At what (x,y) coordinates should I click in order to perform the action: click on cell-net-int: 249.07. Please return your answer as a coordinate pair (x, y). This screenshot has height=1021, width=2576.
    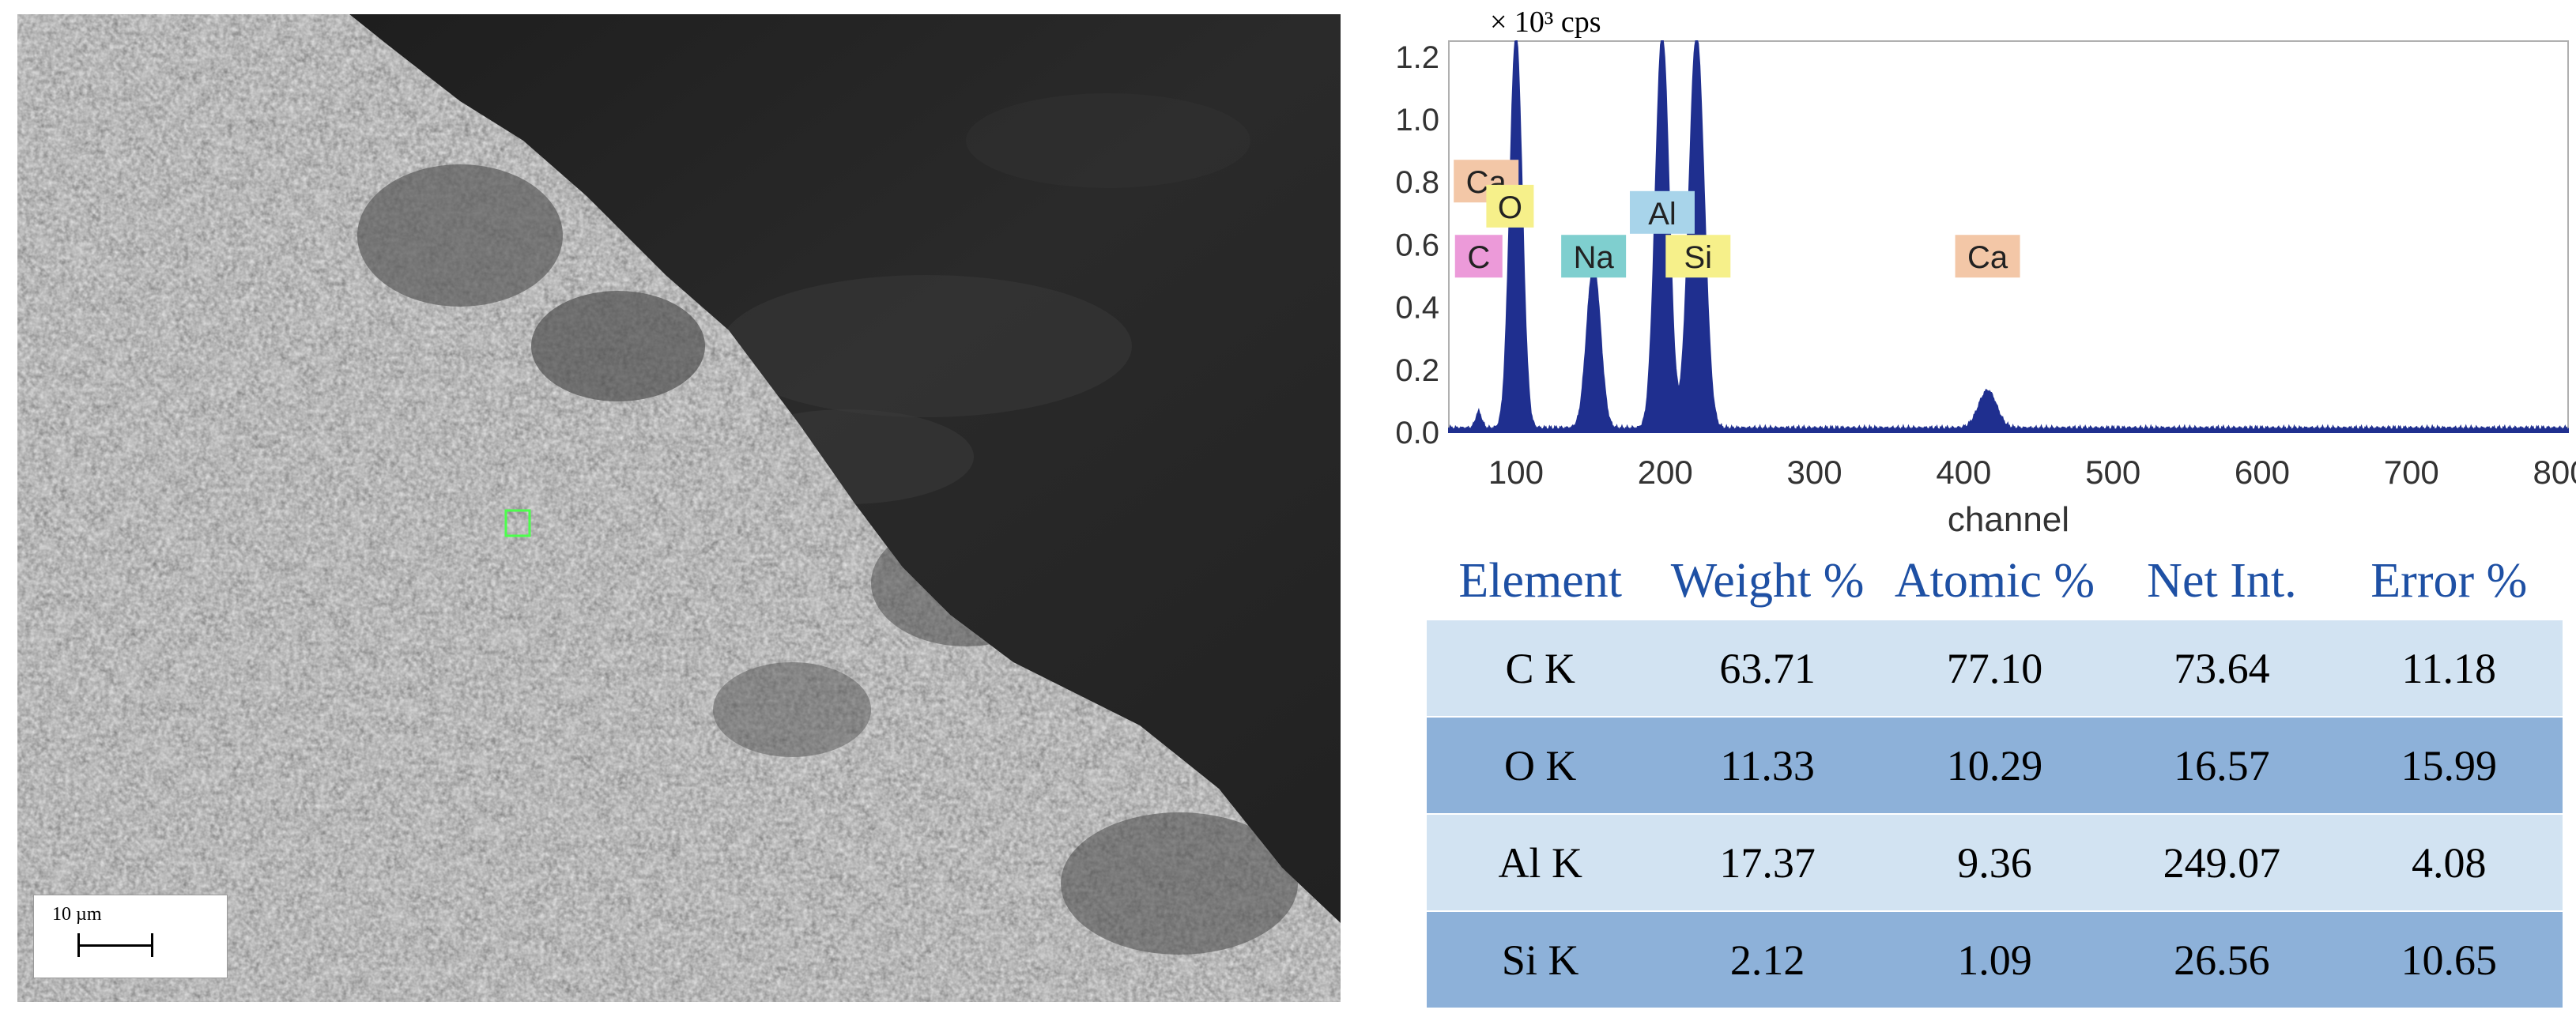
    Looking at the image, I should click on (2222, 862).